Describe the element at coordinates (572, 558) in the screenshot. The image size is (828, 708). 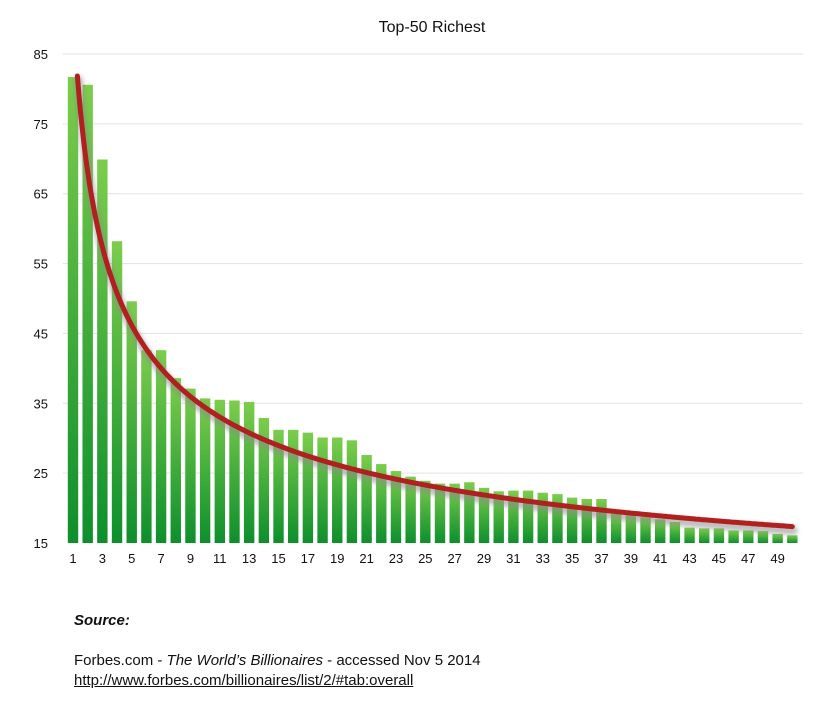
I see `x-tick-label: 35` at that location.